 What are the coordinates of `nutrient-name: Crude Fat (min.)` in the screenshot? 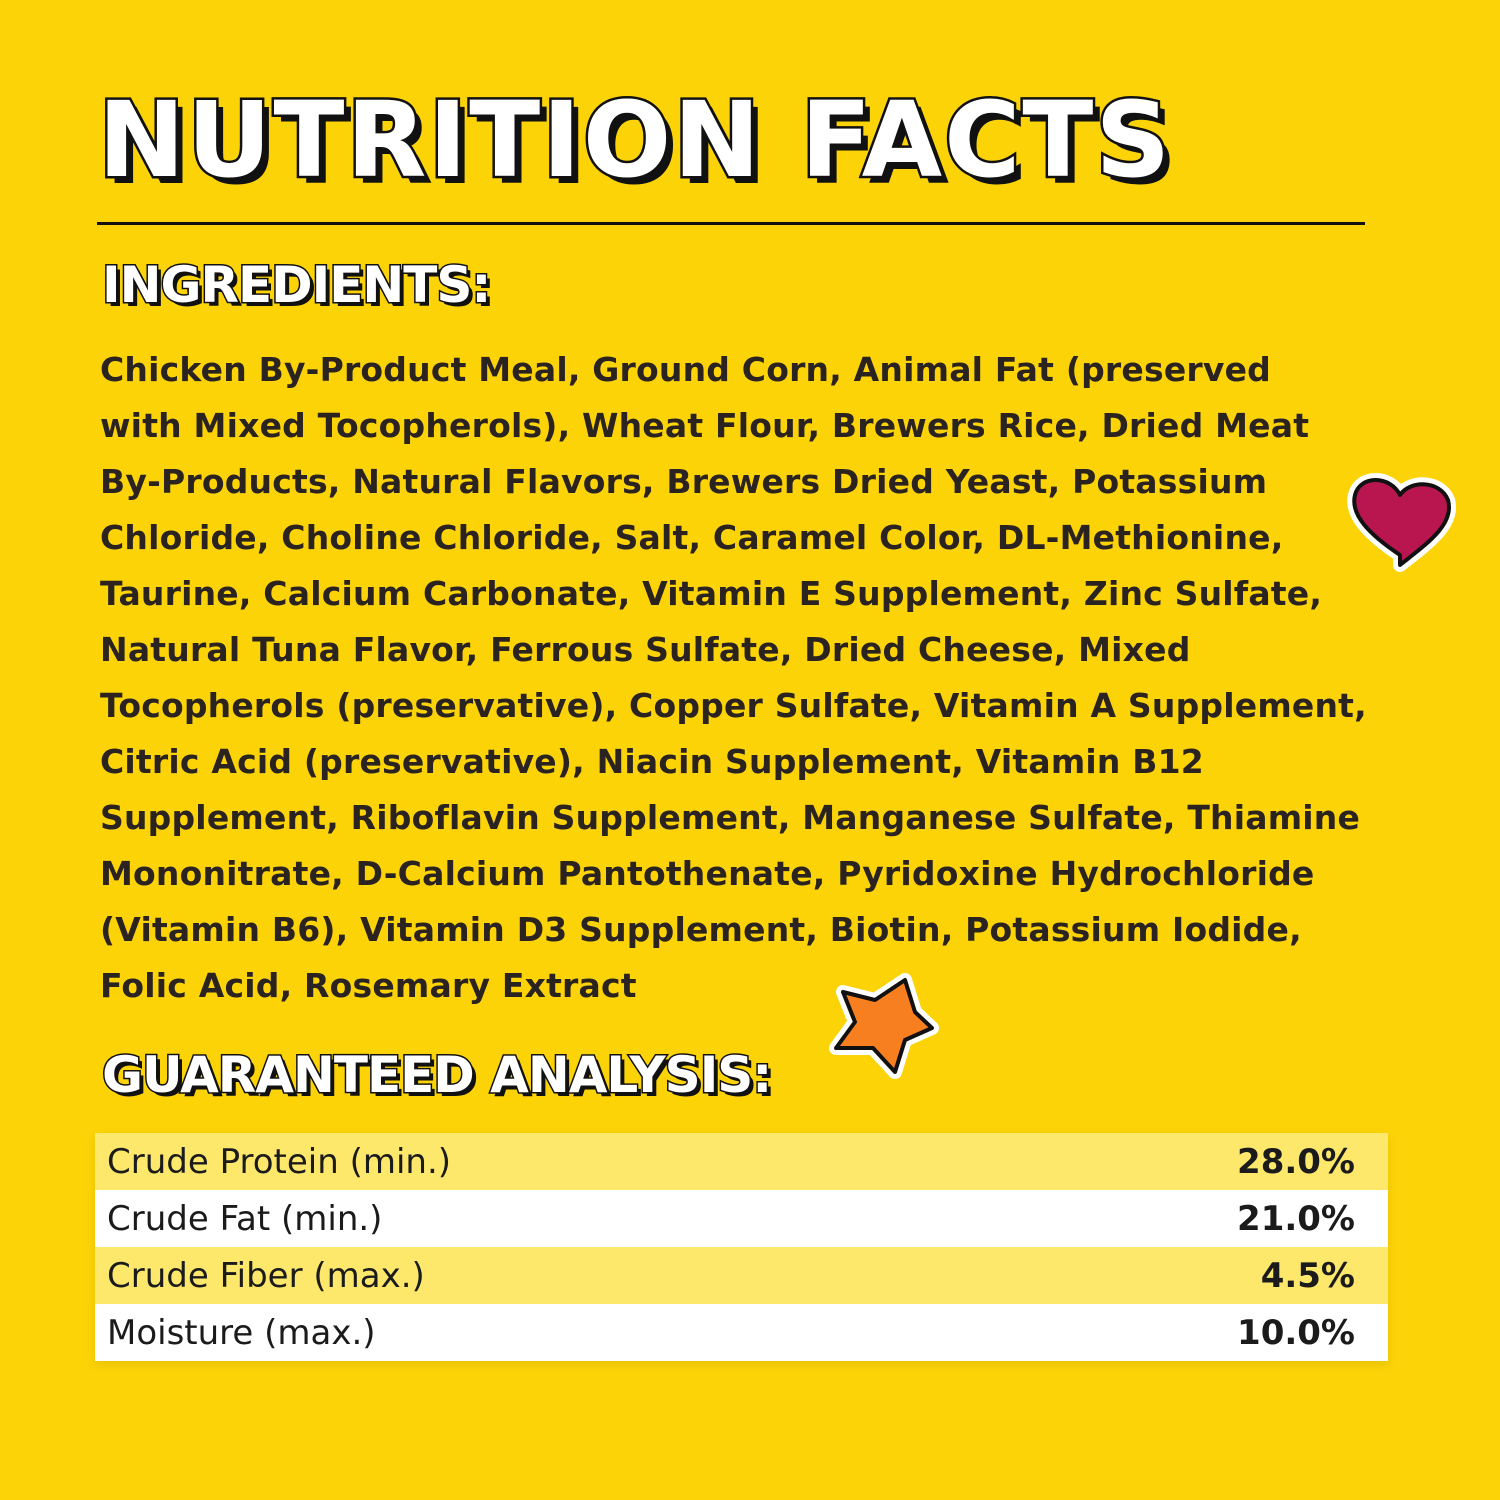 It's located at (245, 1218).